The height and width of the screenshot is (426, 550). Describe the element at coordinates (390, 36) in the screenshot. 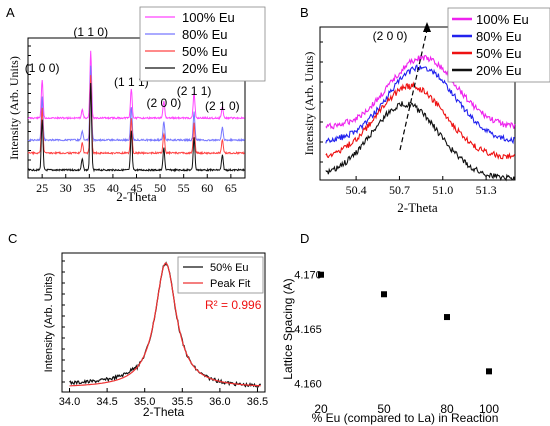

I see `annotation-b: (2 0 0)` at that location.